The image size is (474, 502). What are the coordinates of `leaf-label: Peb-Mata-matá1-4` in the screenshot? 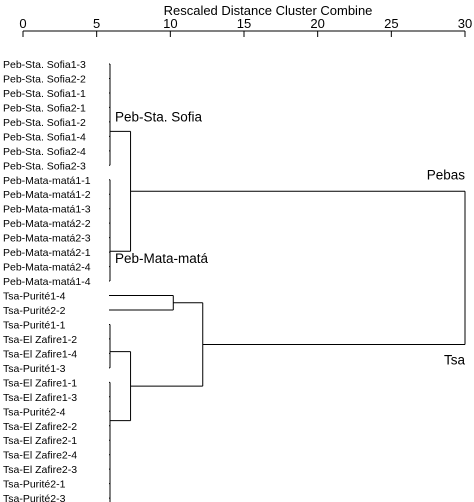 It's located at (47, 282).